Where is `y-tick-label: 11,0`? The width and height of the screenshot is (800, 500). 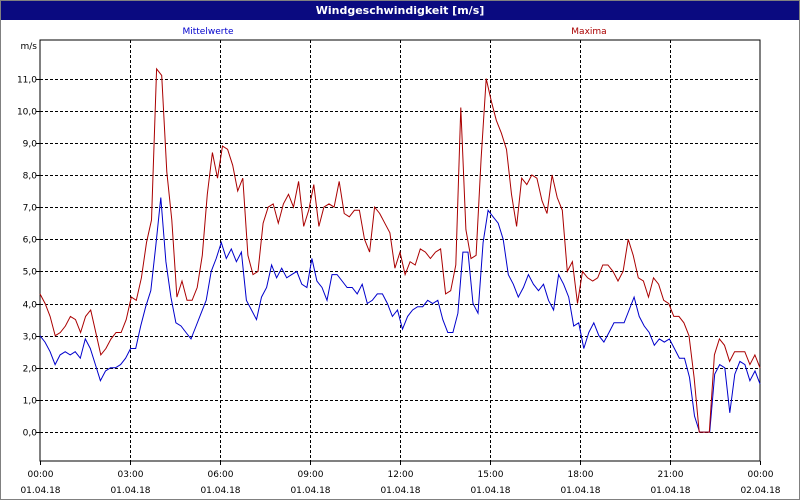
y-tick-label: 11,0 is located at coordinates (27, 81).